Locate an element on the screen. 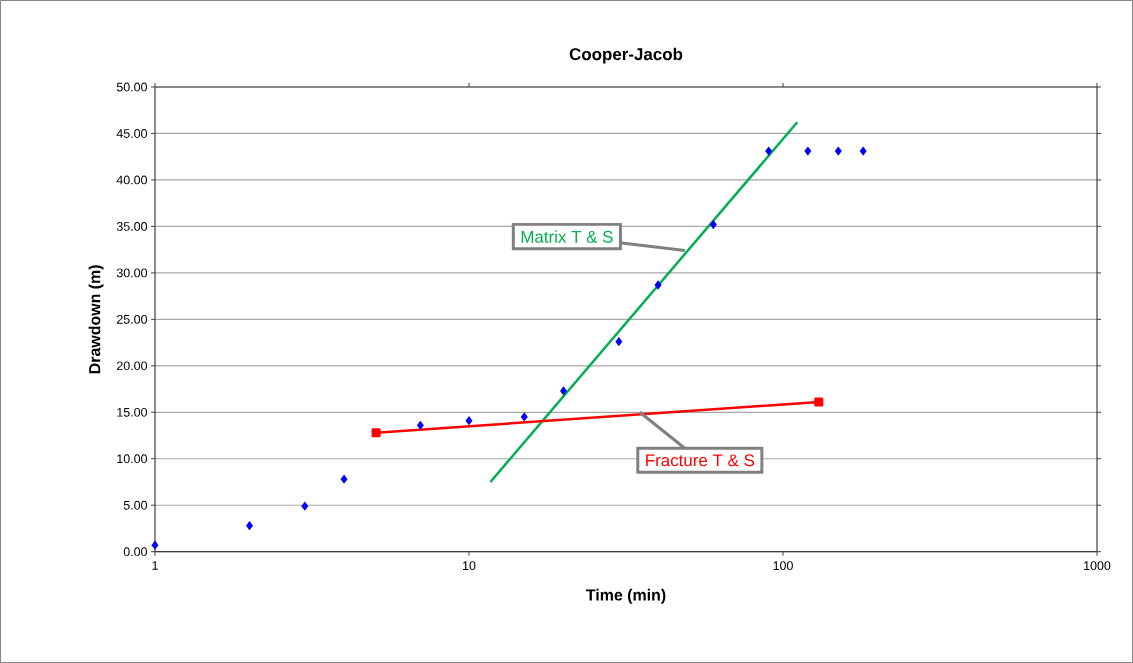  y-axis-title: Drawdown (m) is located at coordinates (96, 319).